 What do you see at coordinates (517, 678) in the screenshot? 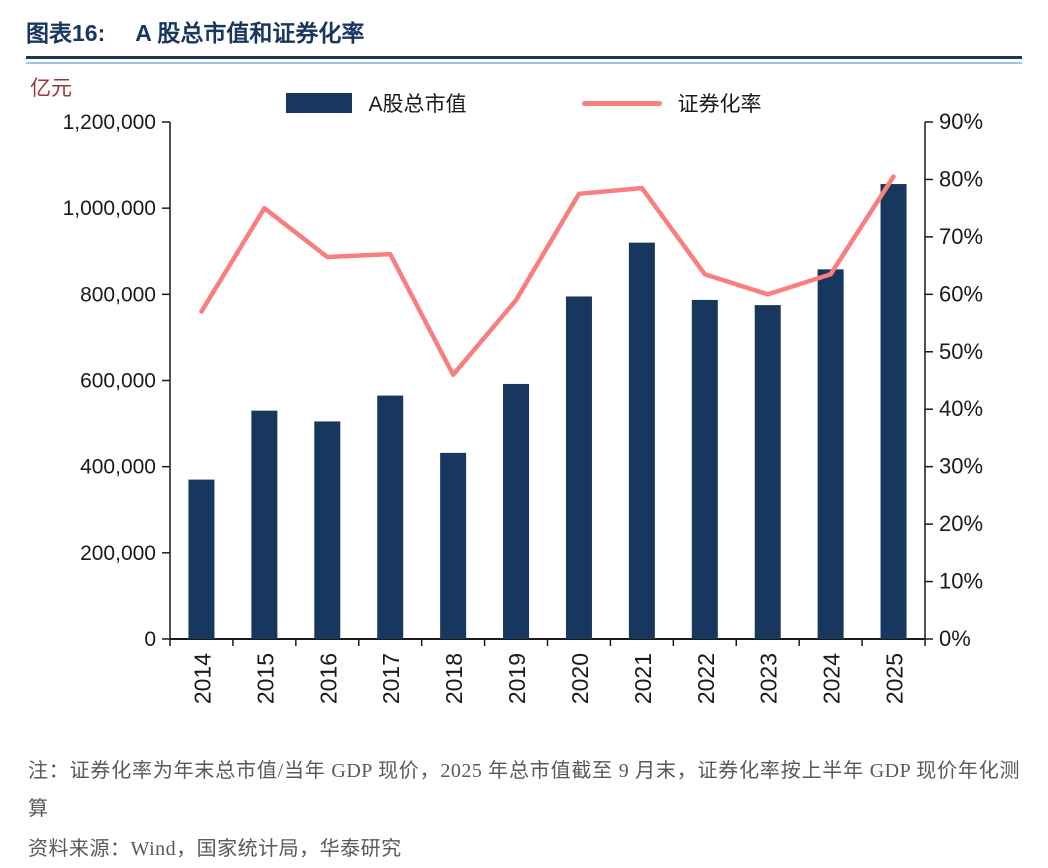
I see `x-axis-label: 2019` at bounding box center [517, 678].